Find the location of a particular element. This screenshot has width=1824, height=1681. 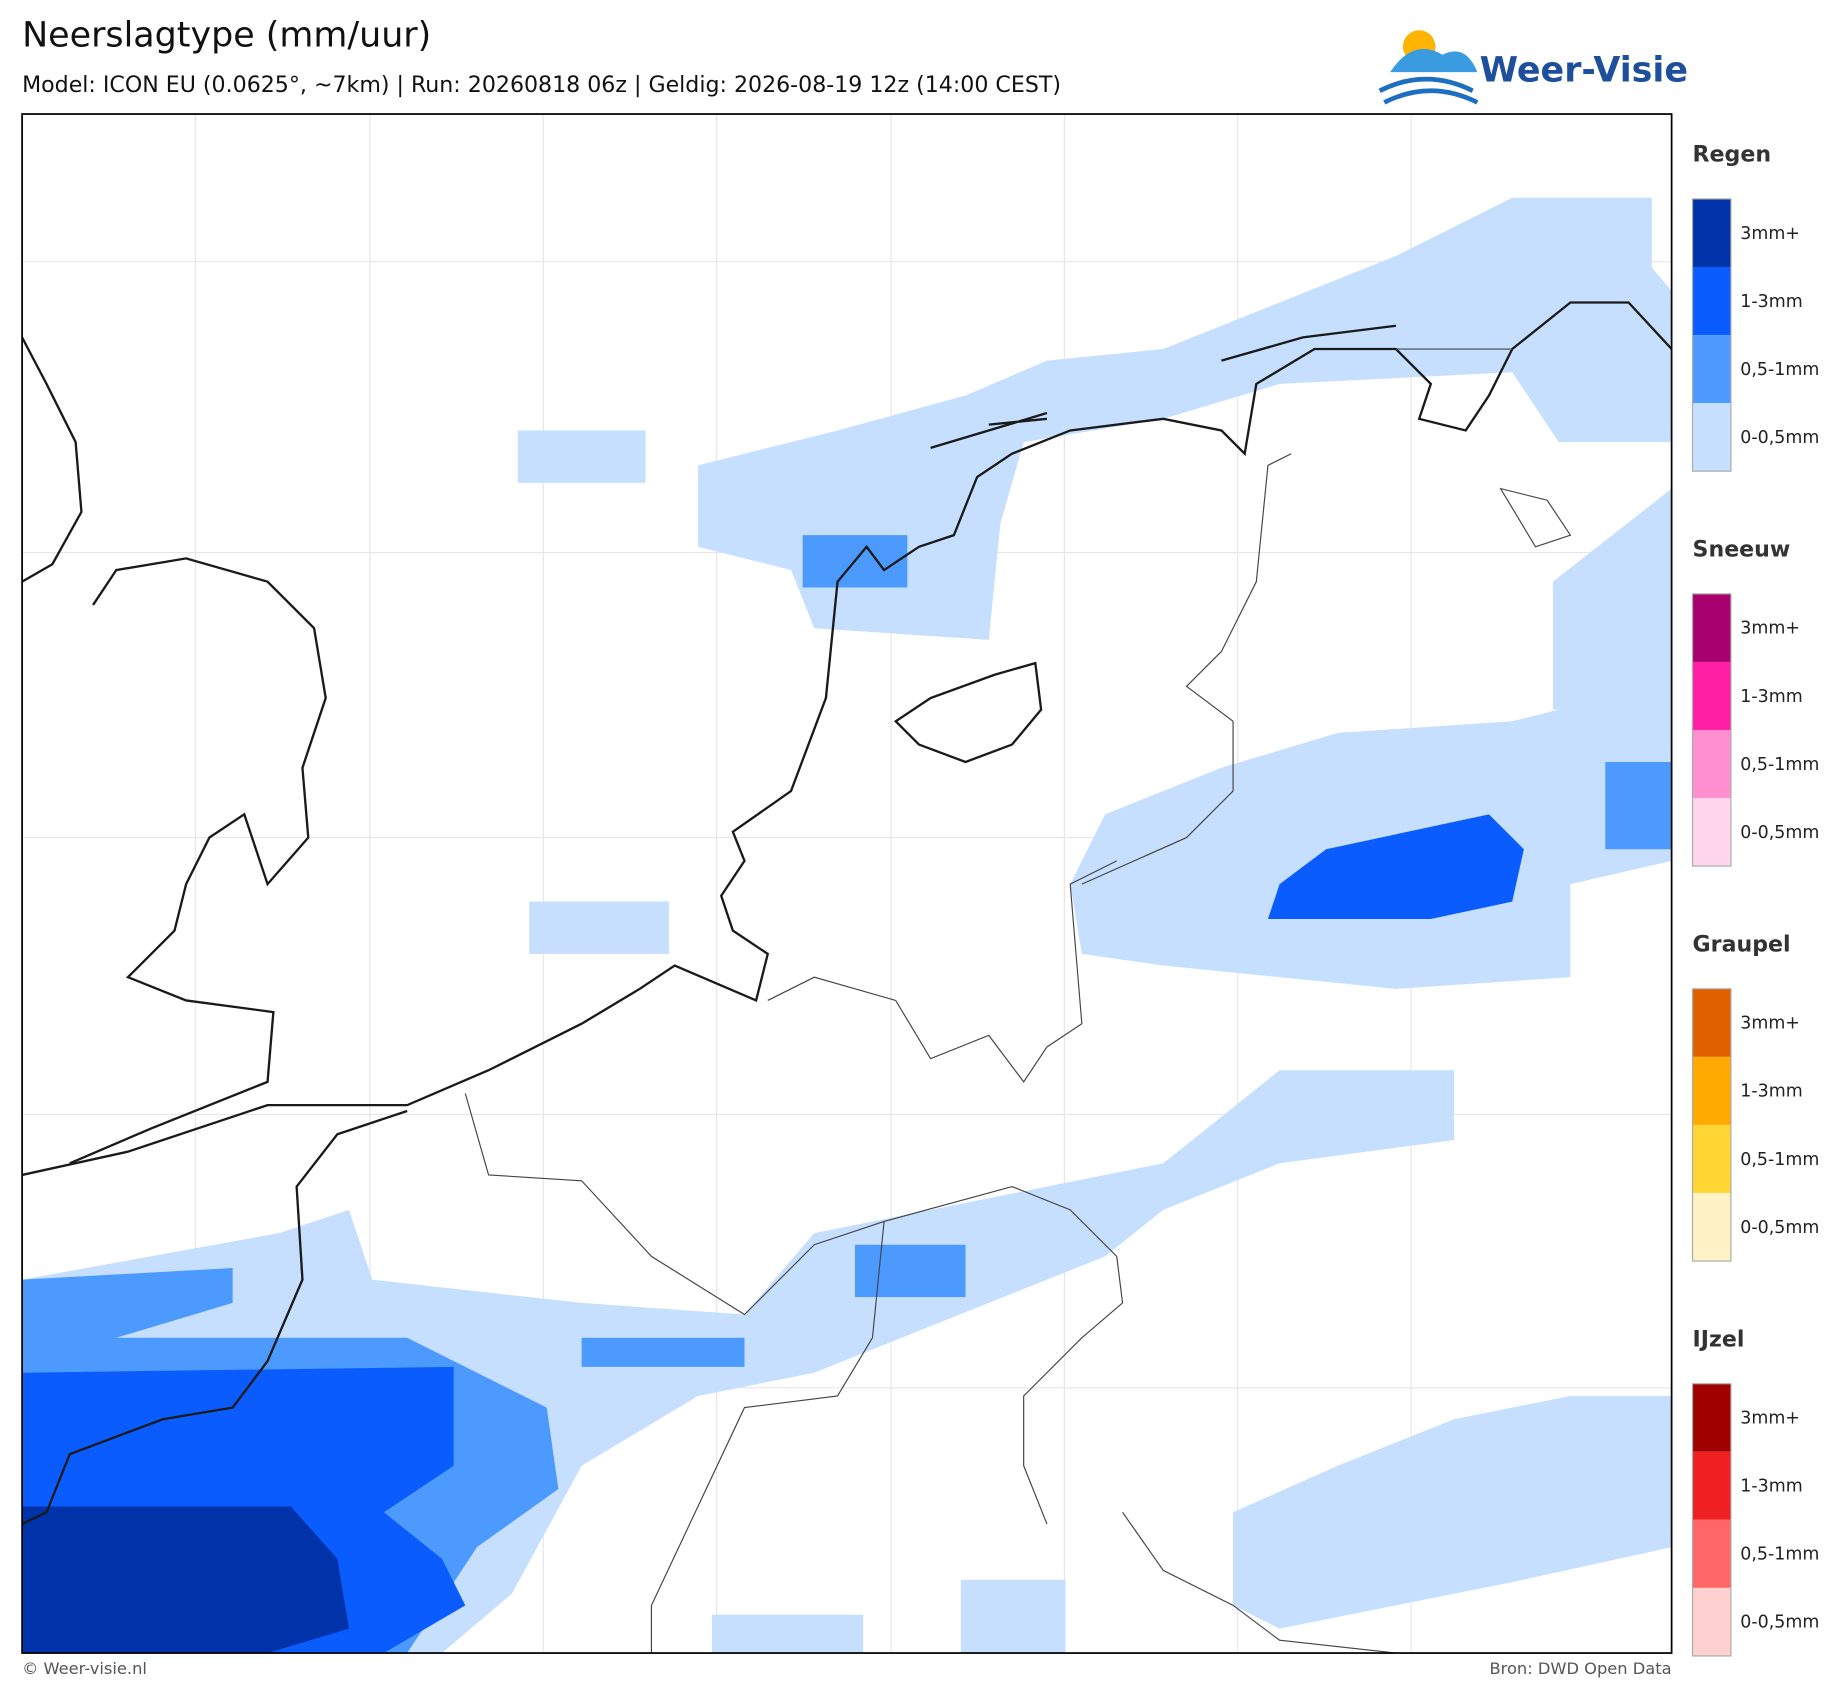

copyright: © Weer-visie.nl is located at coordinates (84, 1668).